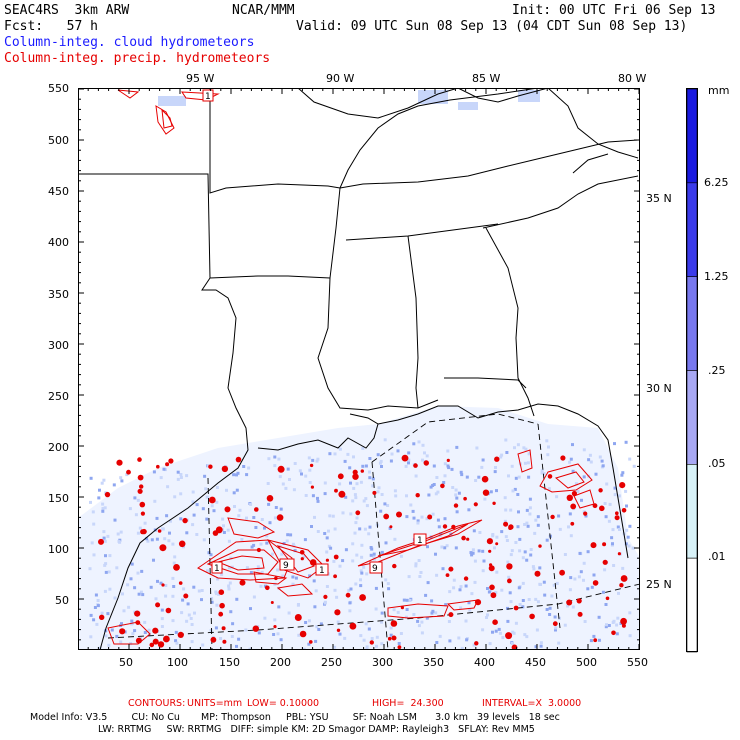 This screenshot has height=740, width=740. I want to click on contour-note-high: HIGH= 24.300, so click(408, 703).